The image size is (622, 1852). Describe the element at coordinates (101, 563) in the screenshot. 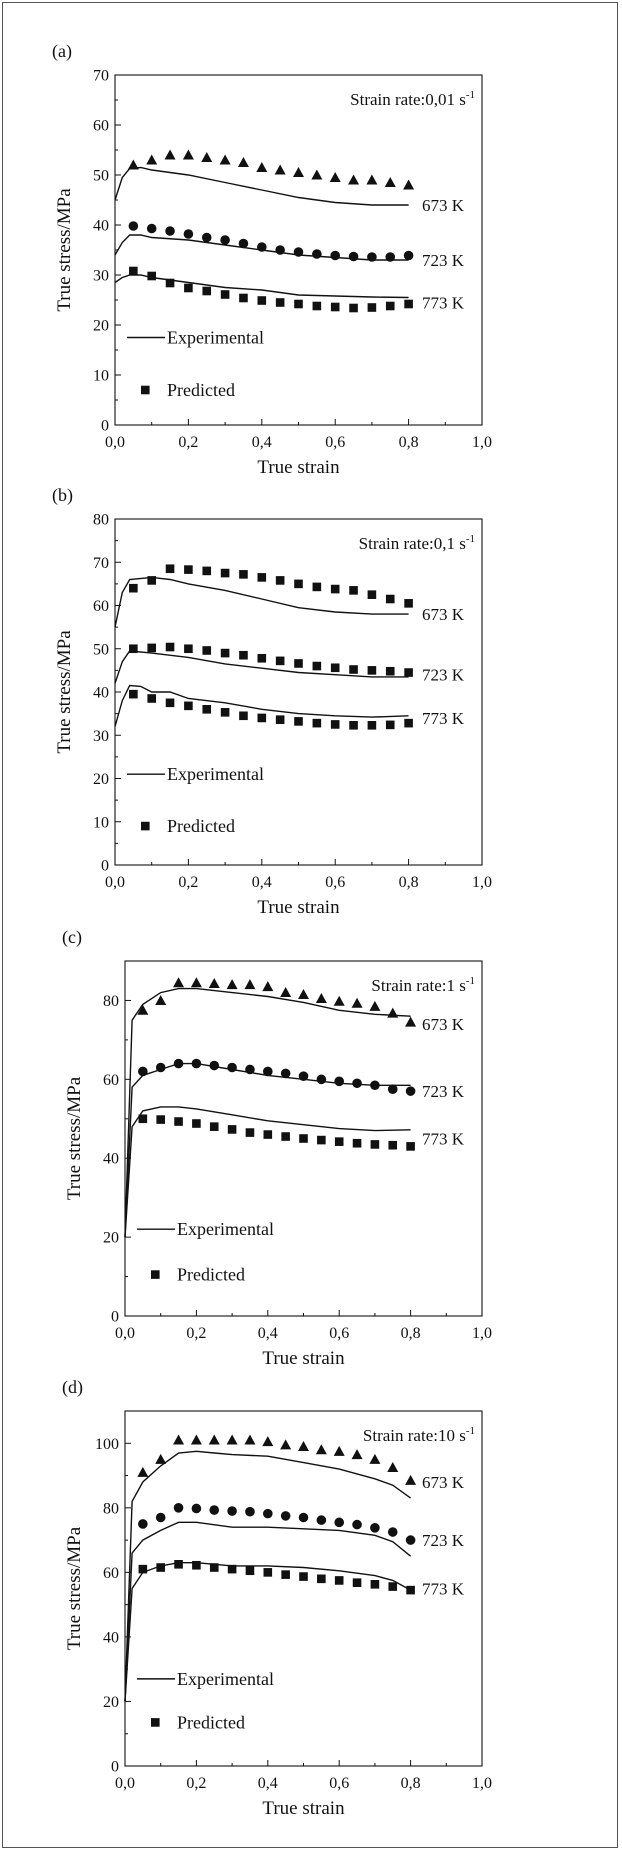

I see `y-tick-label: 70` at that location.